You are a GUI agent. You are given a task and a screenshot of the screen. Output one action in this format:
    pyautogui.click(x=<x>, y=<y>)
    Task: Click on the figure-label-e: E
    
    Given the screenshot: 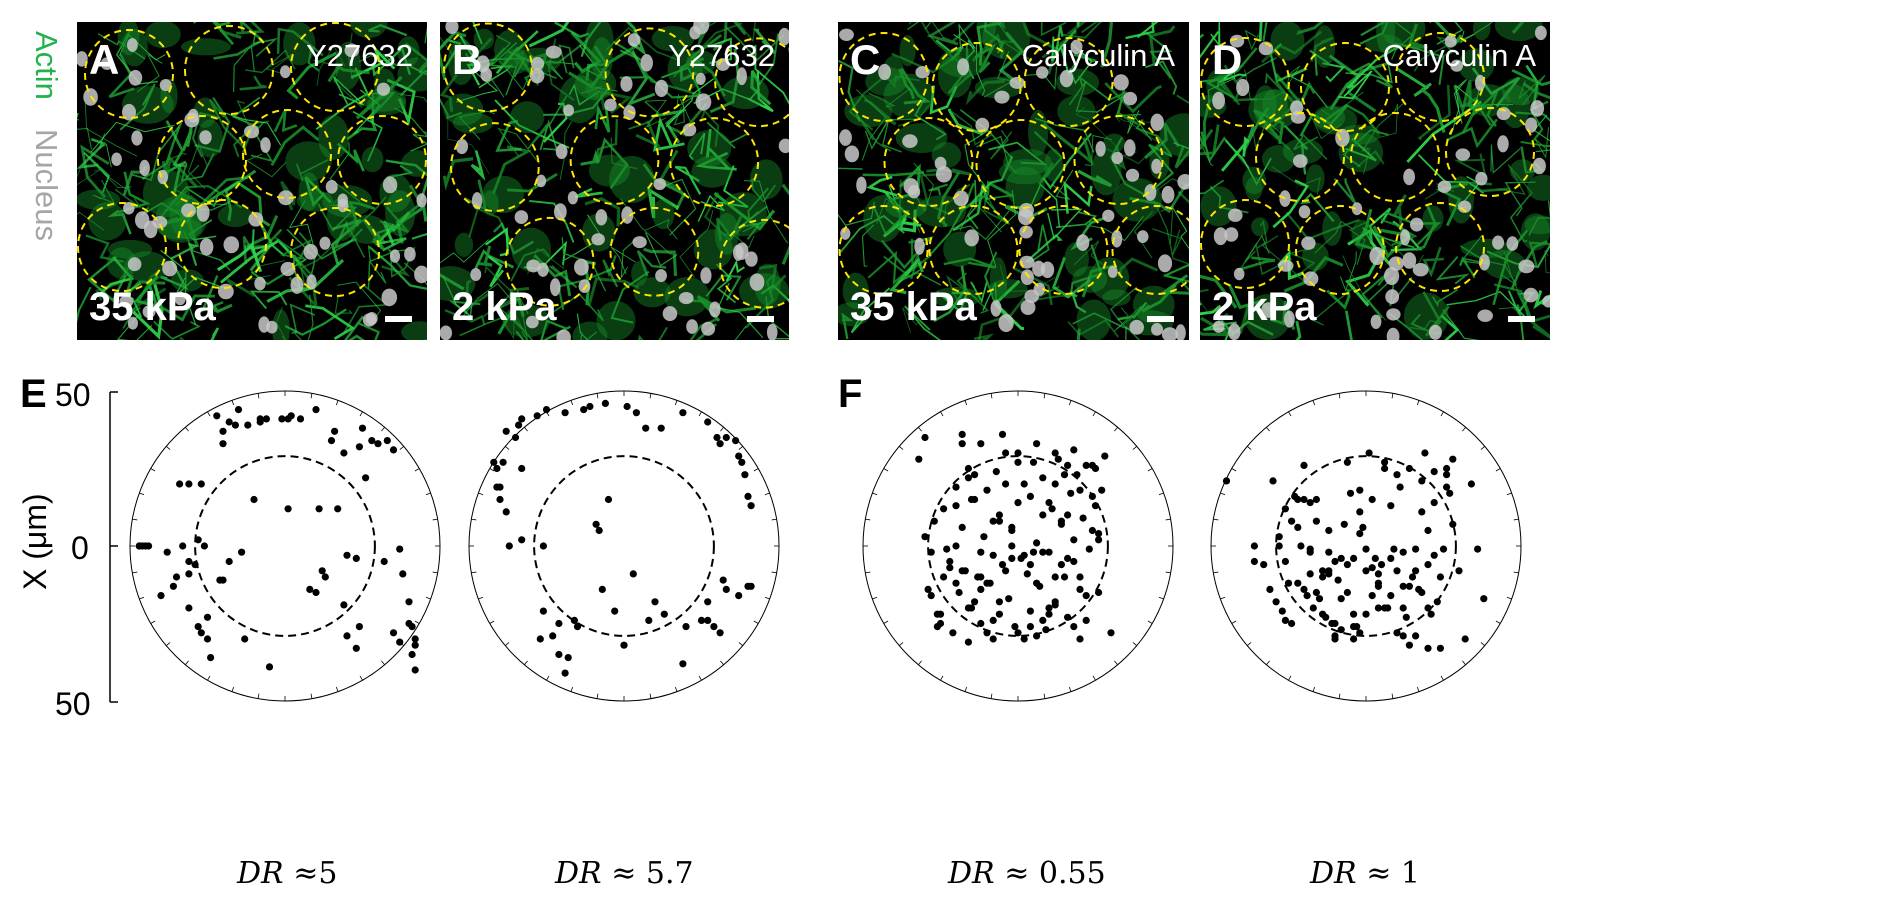 What is the action you would take?
    pyautogui.click(x=33, y=394)
    